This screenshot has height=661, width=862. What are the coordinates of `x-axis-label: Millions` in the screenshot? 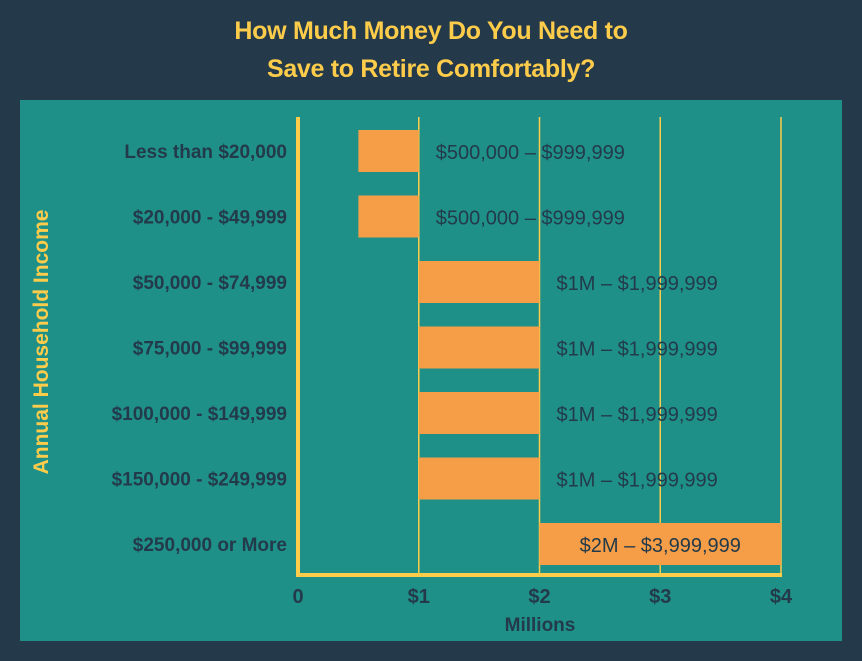 It's located at (540, 625).